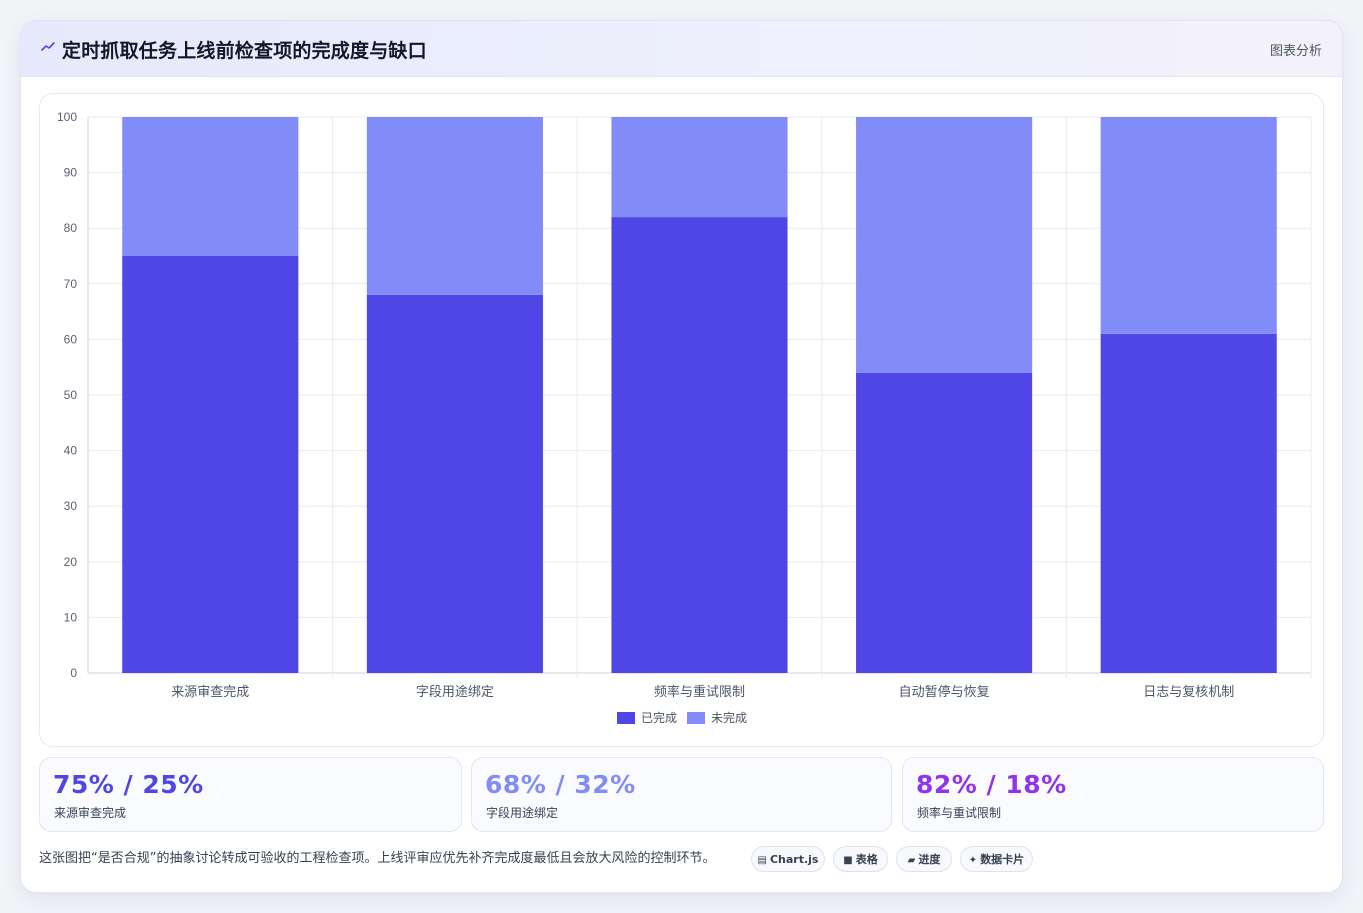 The height and width of the screenshot is (913, 1363). I want to click on y-tick-label: 90, so click(71, 173).